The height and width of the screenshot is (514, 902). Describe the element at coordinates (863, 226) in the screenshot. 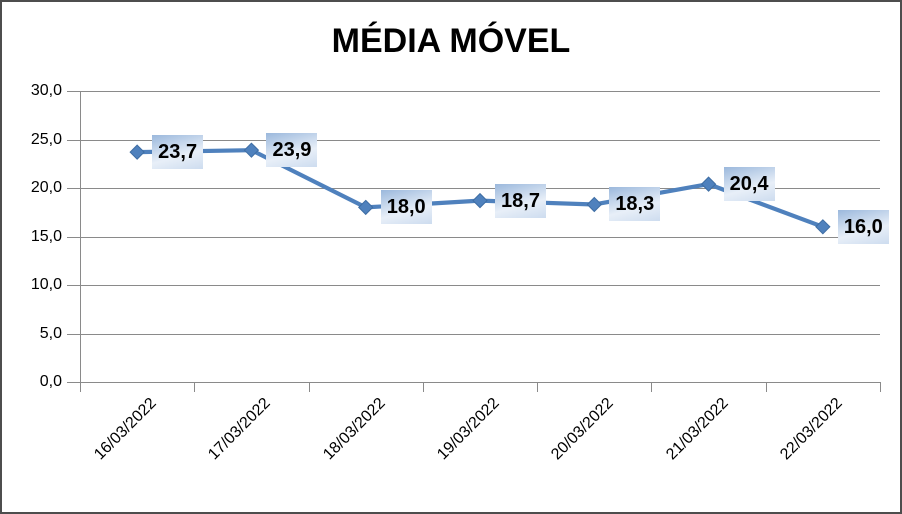

I see `data-label: 16,0` at that location.